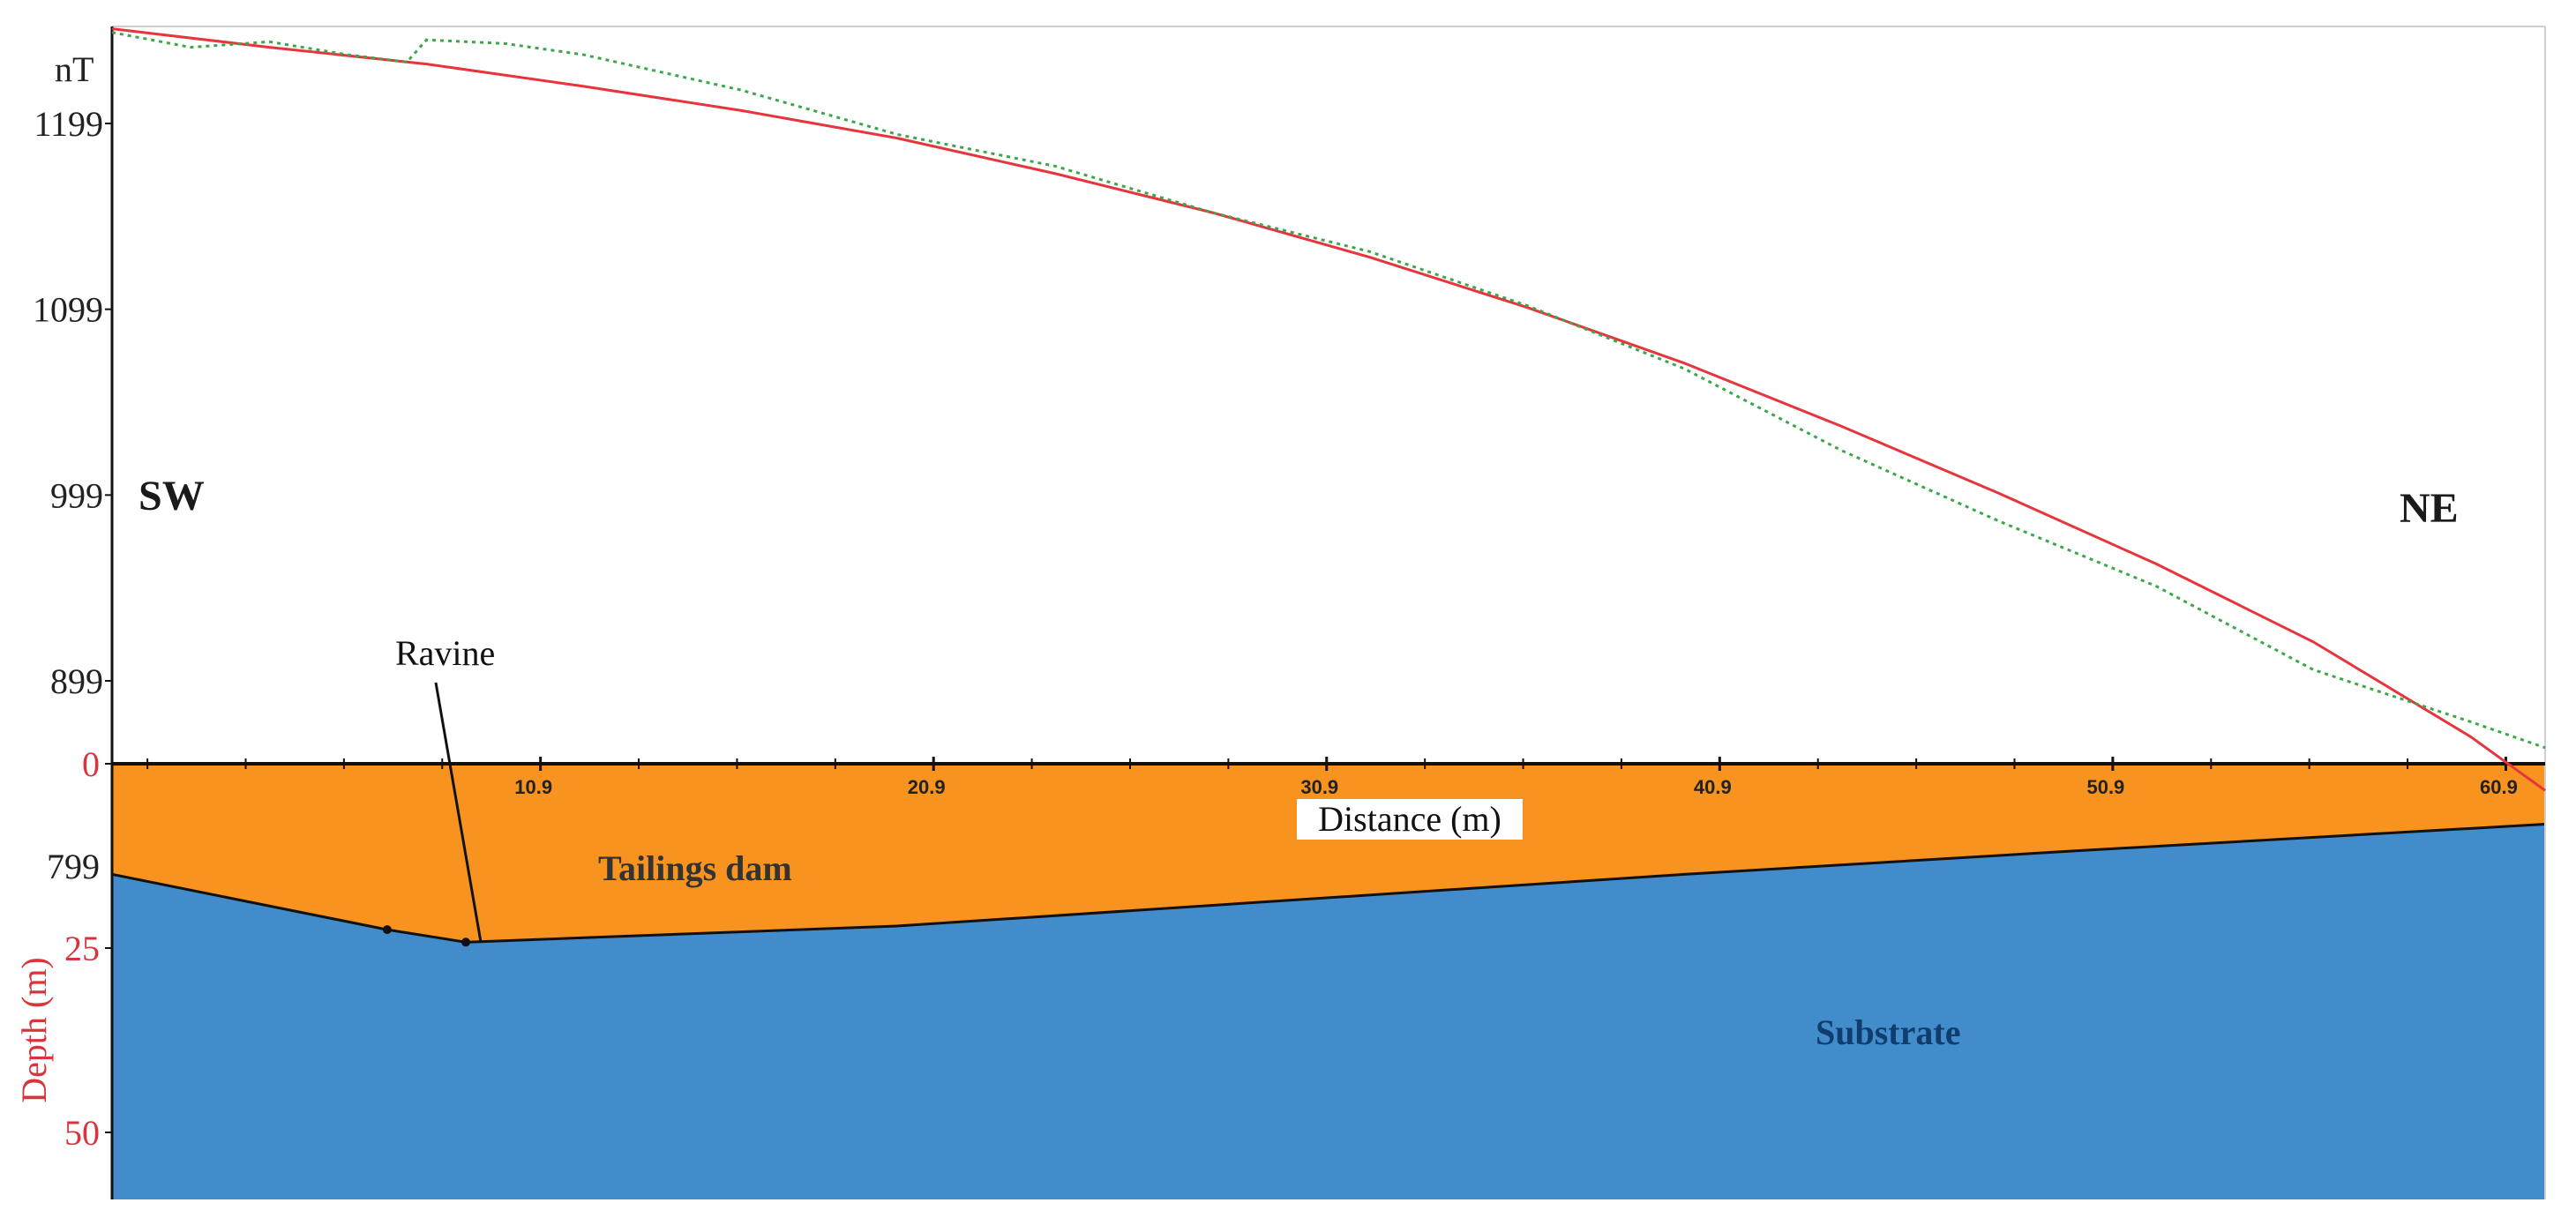 The image size is (2576, 1225). Describe the element at coordinates (75, 69) in the screenshot. I see `unit-label-nT: nT` at that location.